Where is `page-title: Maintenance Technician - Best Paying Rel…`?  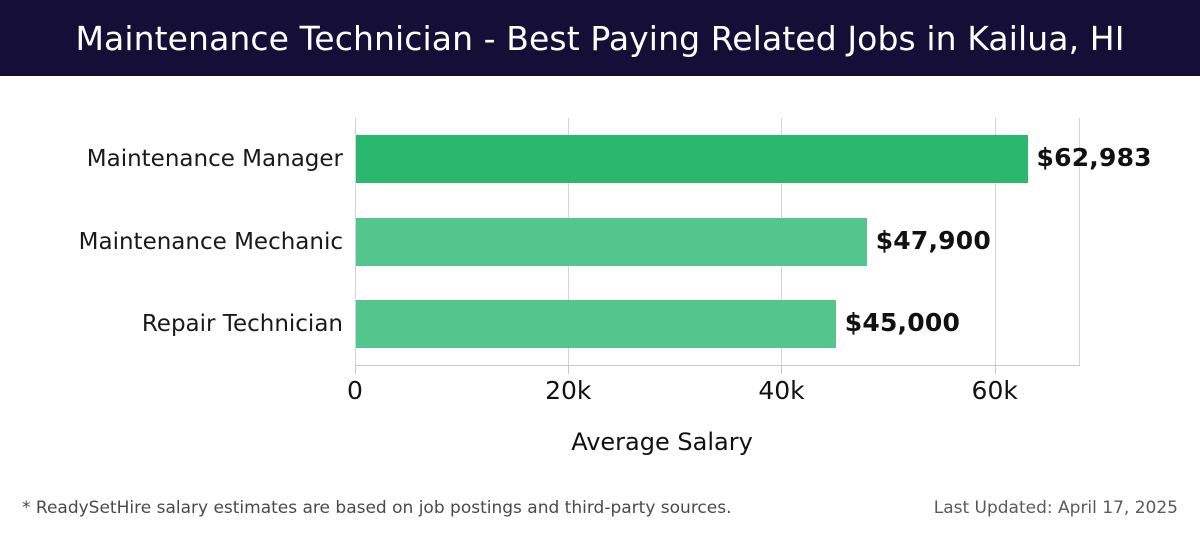 page-title: Maintenance Technician - Best Paying Rel… is located at coordinates (600, 38).